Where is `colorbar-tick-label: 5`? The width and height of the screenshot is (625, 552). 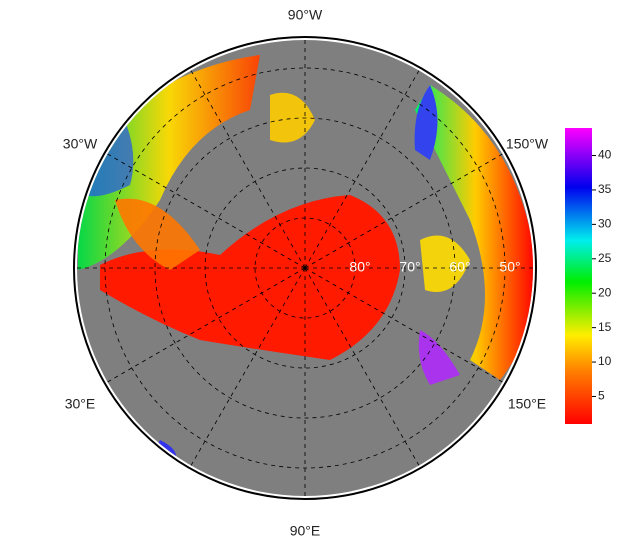
colorbar-tick-label: 5 is located at coordinates (601, 396).